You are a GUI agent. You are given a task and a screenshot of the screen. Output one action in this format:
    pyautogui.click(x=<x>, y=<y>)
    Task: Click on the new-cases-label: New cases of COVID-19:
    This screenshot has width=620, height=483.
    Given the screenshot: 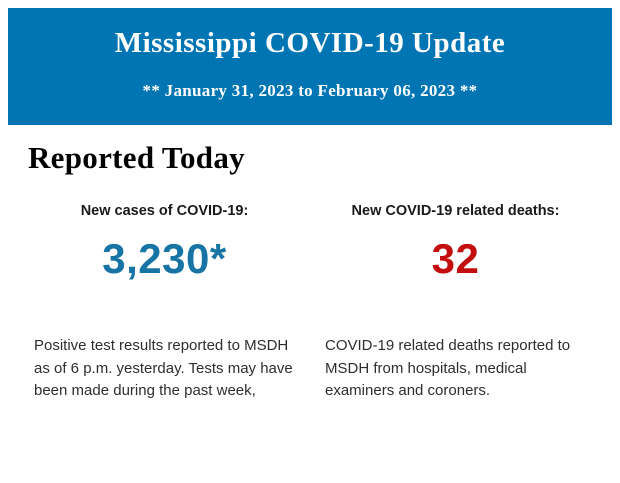 What is the action you would take?
    pyautogui.click(x=164, y=211)
    